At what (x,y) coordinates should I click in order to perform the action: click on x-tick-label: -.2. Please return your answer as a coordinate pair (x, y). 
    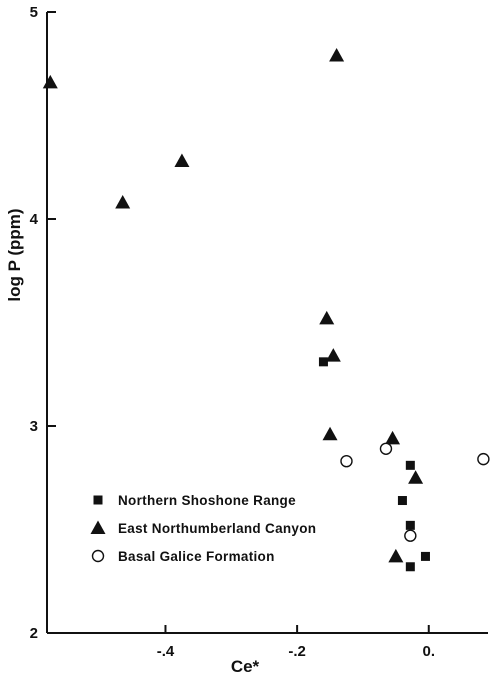
    Looking at the image, I should click on (297, 651).